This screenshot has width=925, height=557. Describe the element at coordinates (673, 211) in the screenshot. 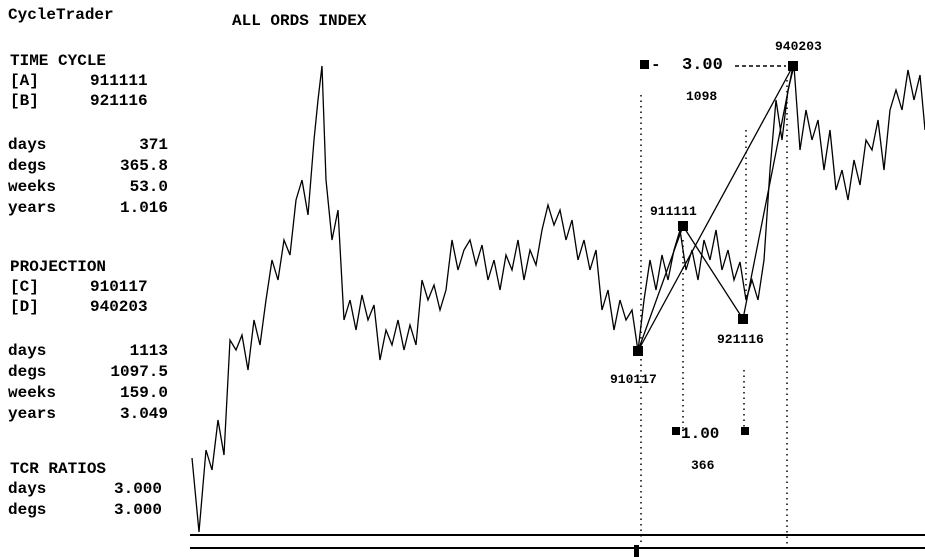

I see `point-label: 911111` at that location.